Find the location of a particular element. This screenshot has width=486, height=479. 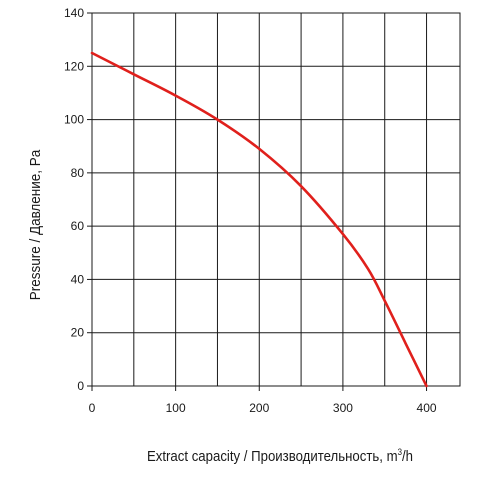

y-tick-label: 60 is located at coordinates (78, 226).